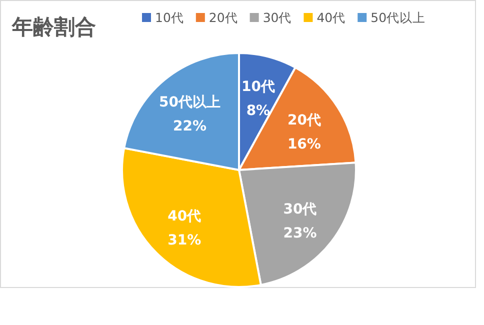 This screenshot has width=484, height=325. What do you see at coordinates (185, 216) in the screenshot?
I see `slice-label: 40代` at bounding box center [185, 216].